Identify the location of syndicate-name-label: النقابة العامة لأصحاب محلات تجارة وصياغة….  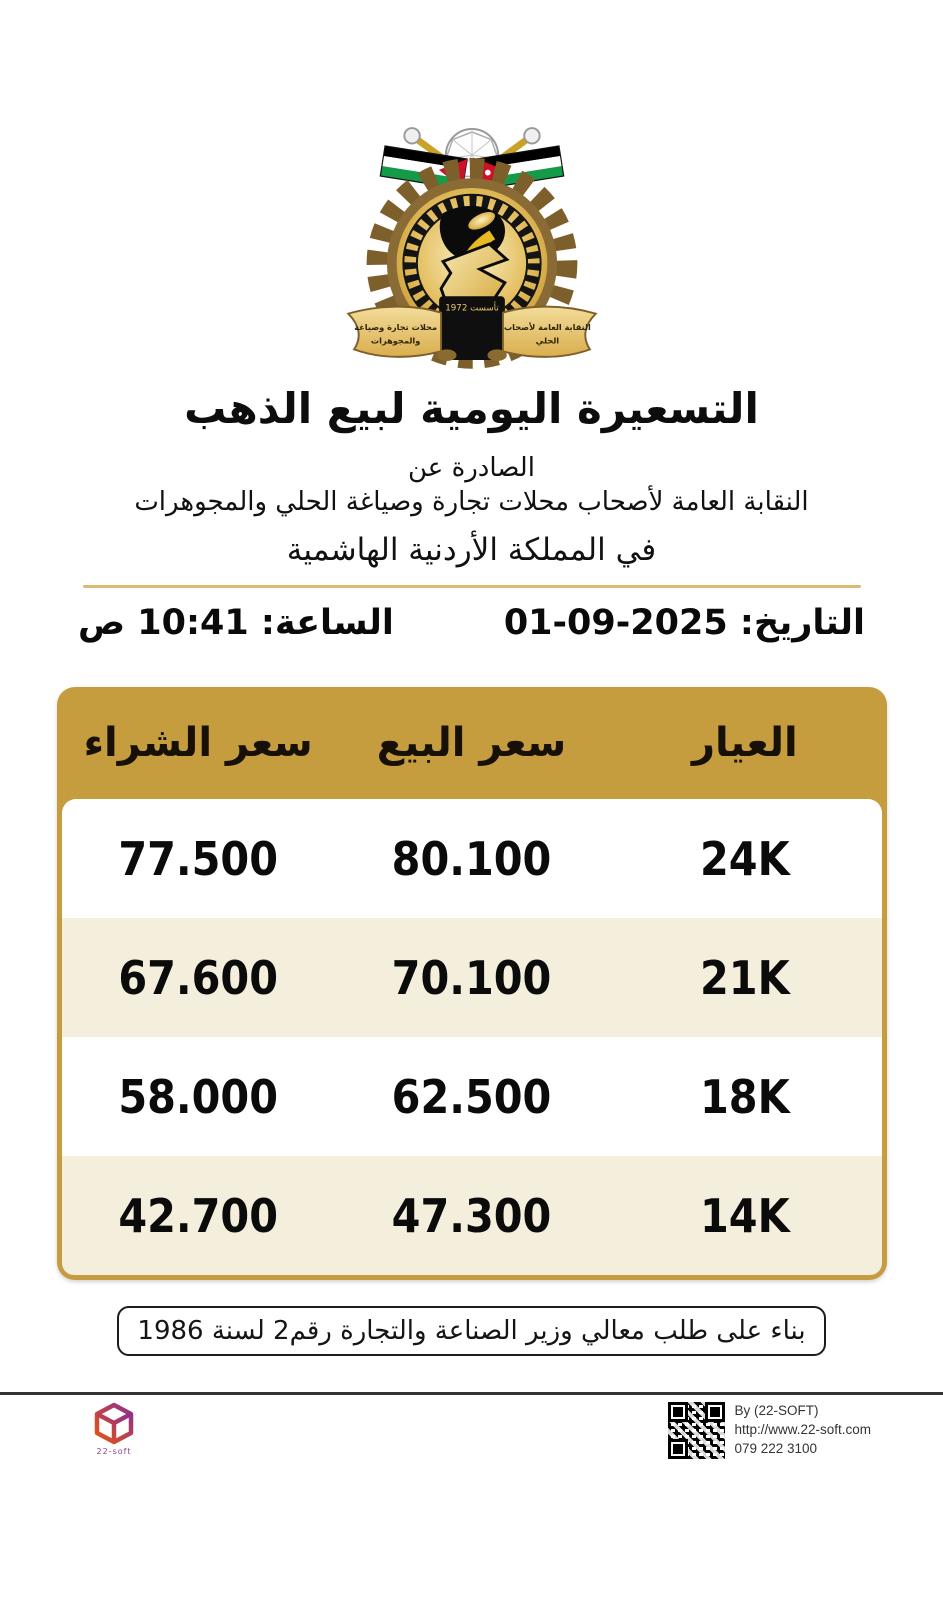
(471, 502).